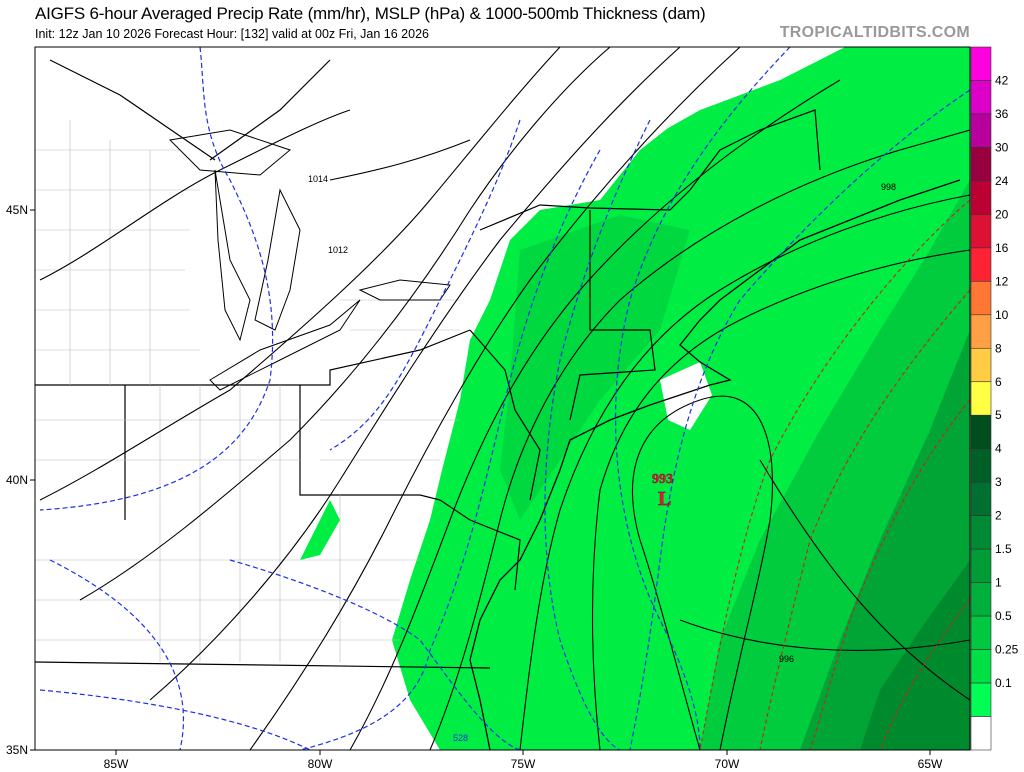 This screenshot has height=772, width=1024. Describe the element at coordinates (1002, 147) in the screenshot. I see `colorbar-label: 30` at that location.